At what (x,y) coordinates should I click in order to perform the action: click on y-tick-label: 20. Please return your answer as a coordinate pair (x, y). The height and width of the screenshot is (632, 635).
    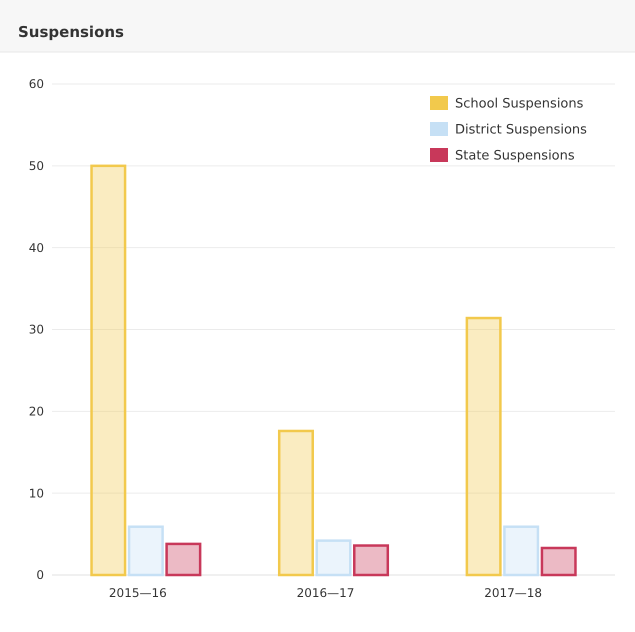
    Looking at the image, I should click on (36, 411).